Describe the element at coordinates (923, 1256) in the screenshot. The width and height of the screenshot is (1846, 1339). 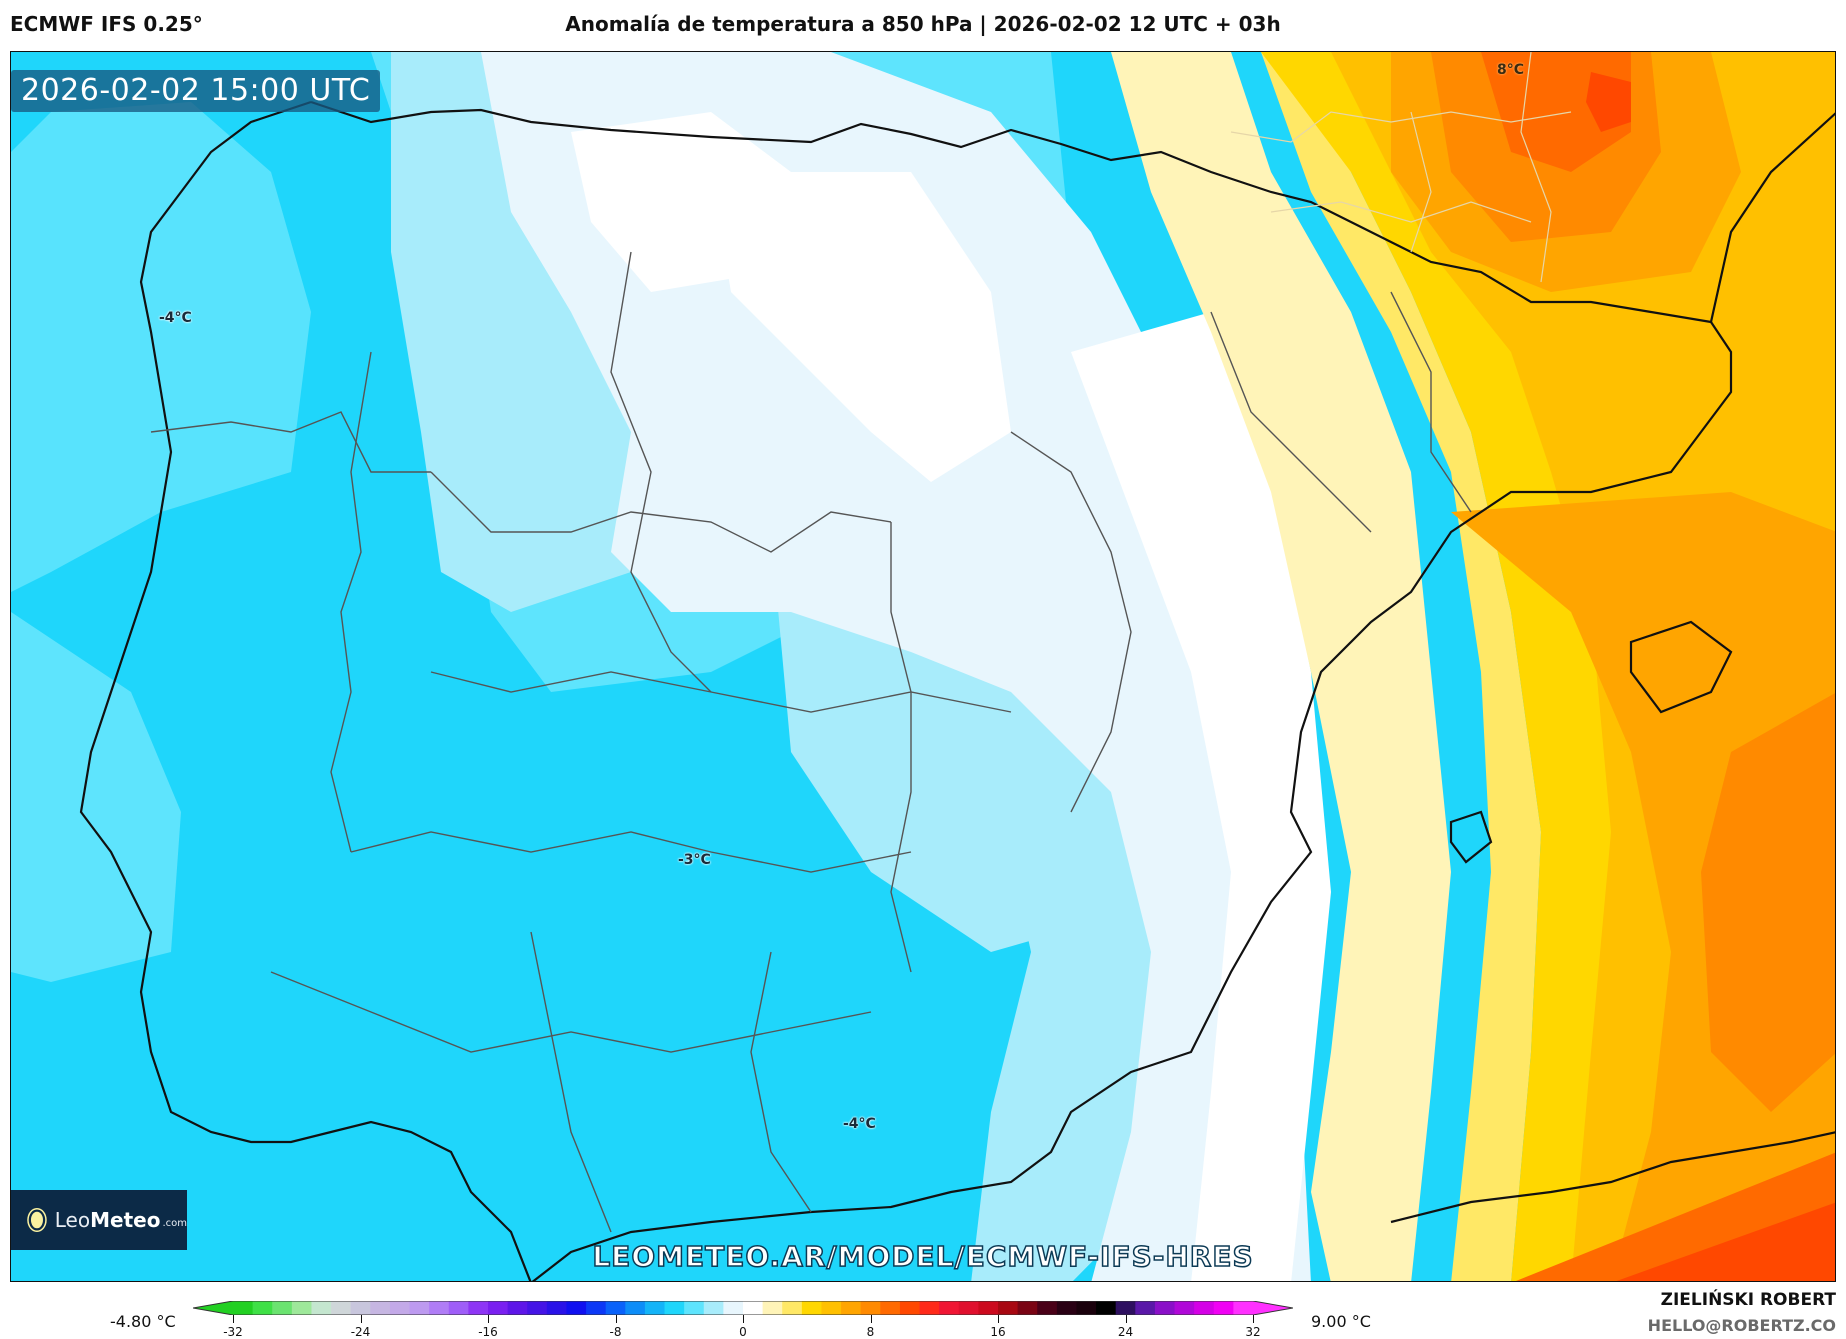
I see `source-url-watermark: LEOMETEO.AR/MODEL/ECMWF-IFS-HRES` at that location.